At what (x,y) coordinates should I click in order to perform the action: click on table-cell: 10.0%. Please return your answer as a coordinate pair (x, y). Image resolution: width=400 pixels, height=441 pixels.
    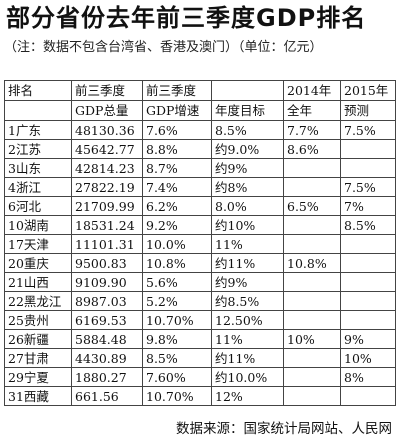
    Looking at the image, I should click on (177, 244).